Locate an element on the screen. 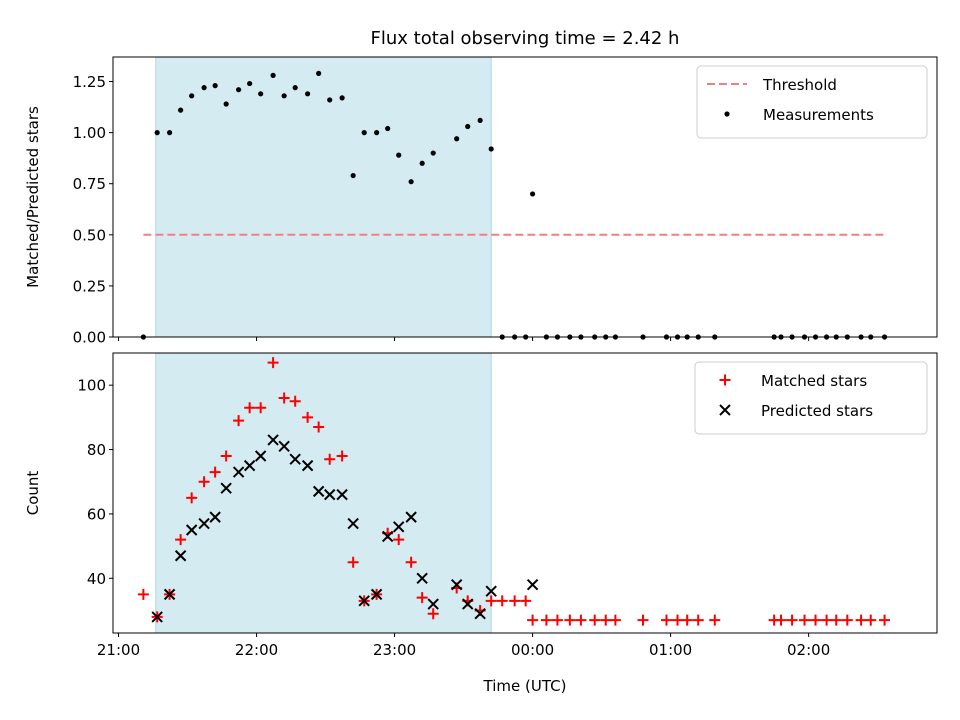 The width and height of the screenshot is (960, 720). x-tick-label: 21:00 is located at coordinates (118, 650).